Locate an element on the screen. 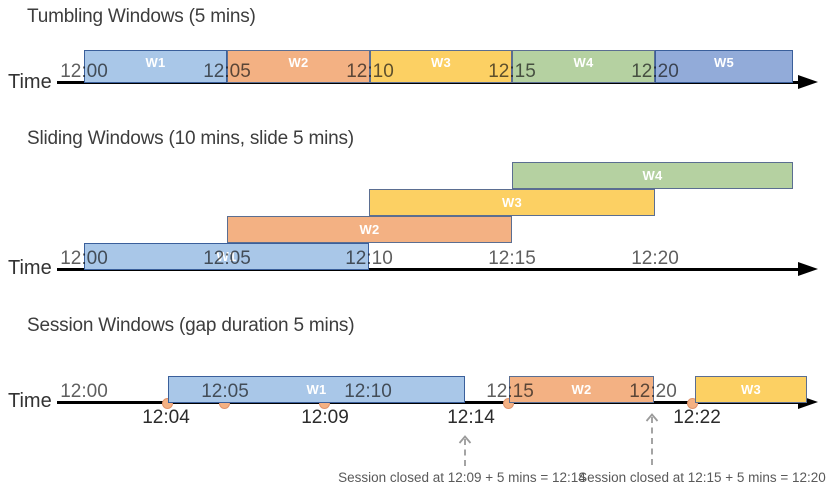  sliding-window-w1: W1 is located at coordinates (226, 256).